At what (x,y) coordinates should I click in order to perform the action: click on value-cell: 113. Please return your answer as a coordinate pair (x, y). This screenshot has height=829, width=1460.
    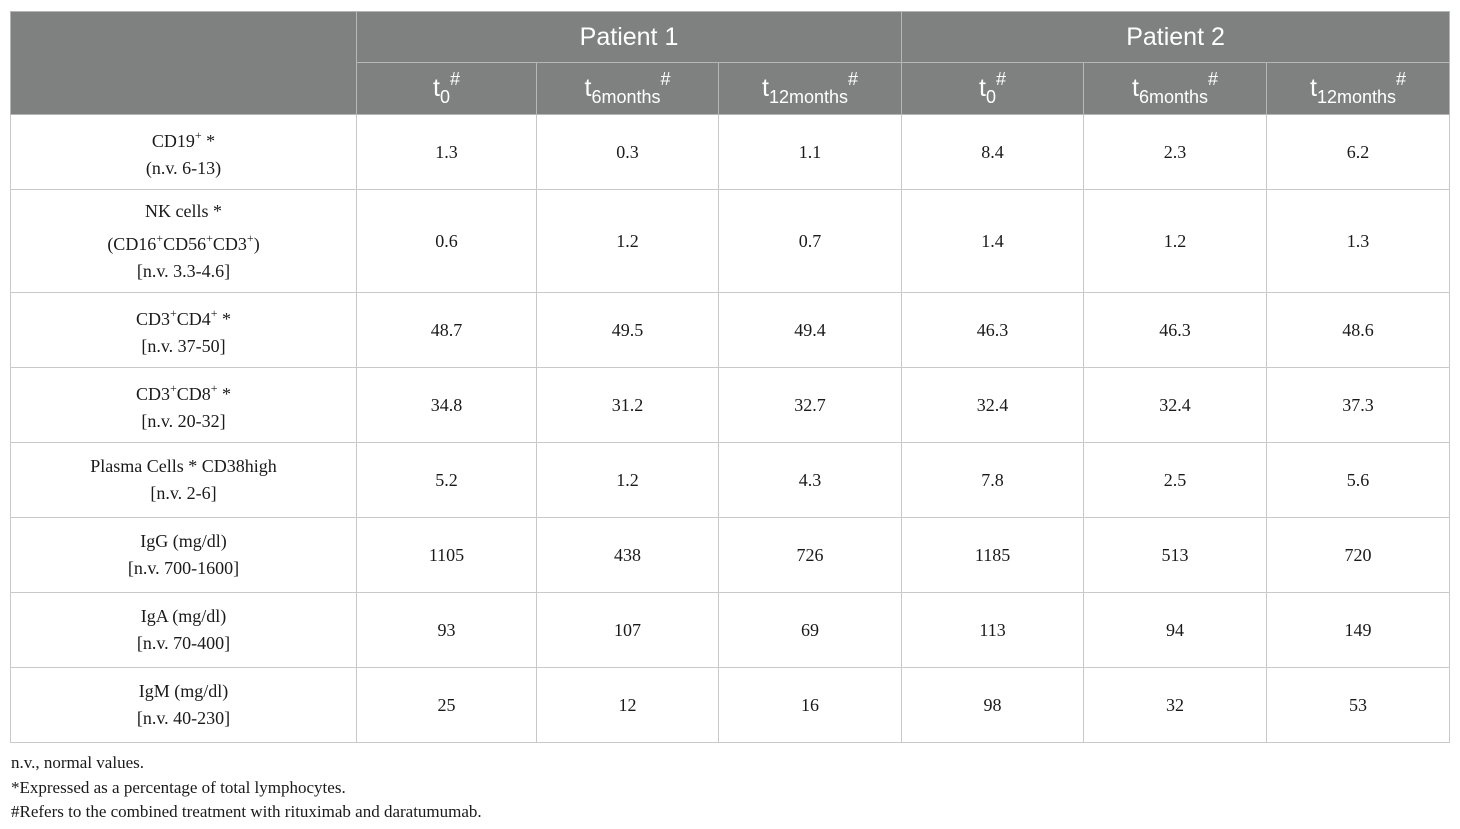
    Looking at the image, I should click on (993, 630).